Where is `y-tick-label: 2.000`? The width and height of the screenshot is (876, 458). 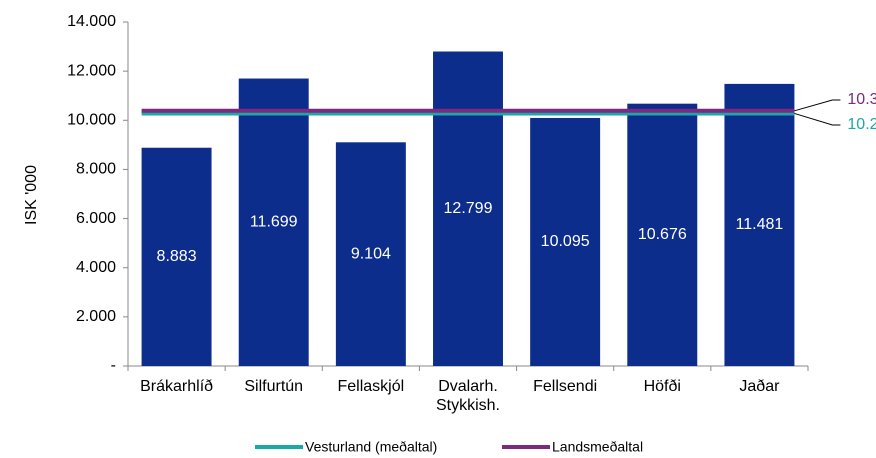
y-tick-label: 2.000 is located at coordinates (96, 316).